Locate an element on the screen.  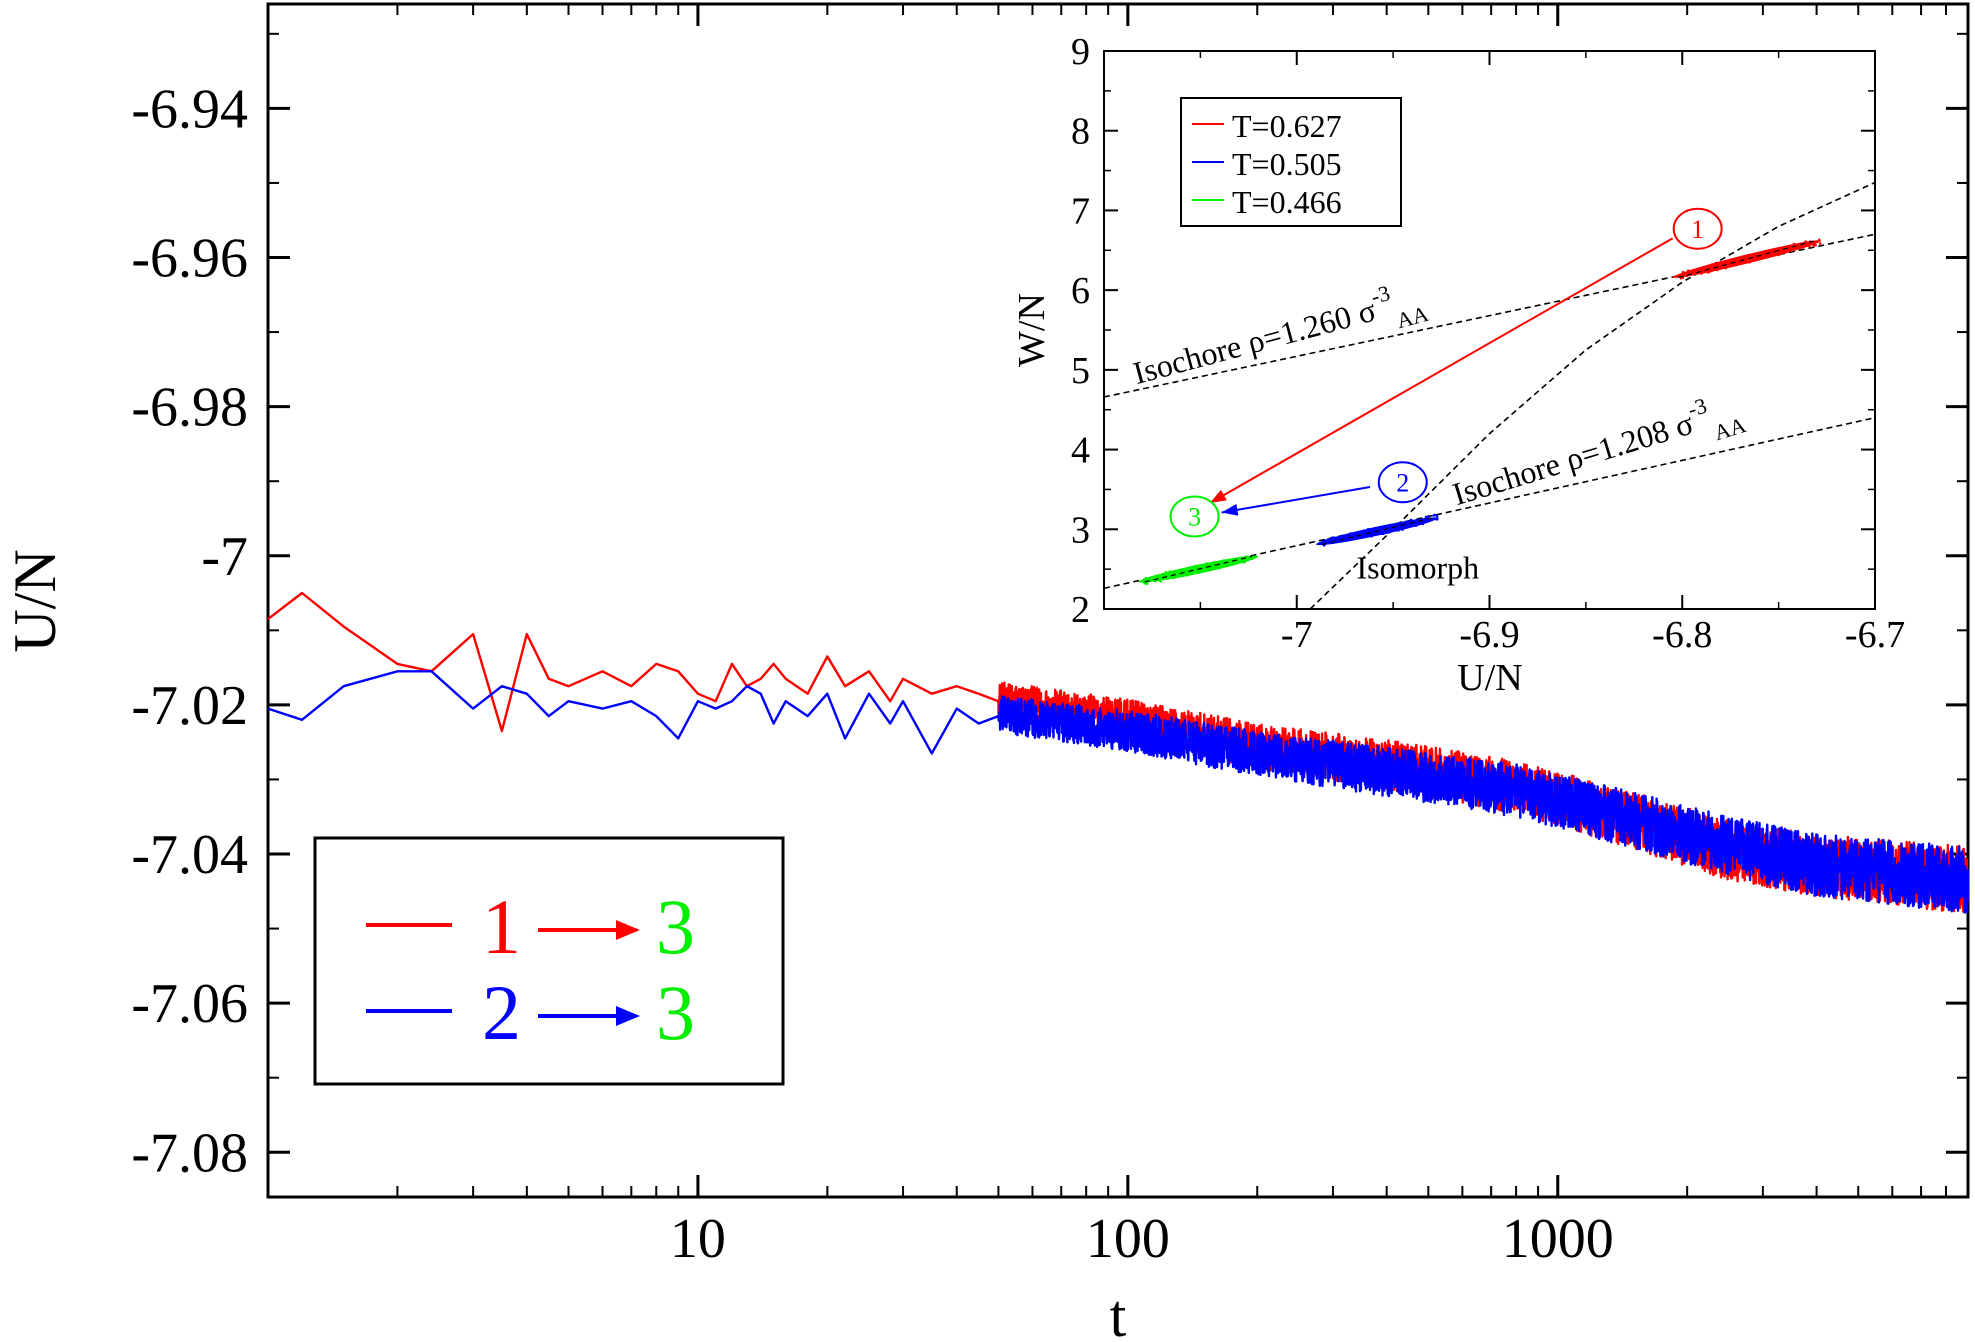
main-legend: 1 3 2 3 is located at coordinates (549, 961).